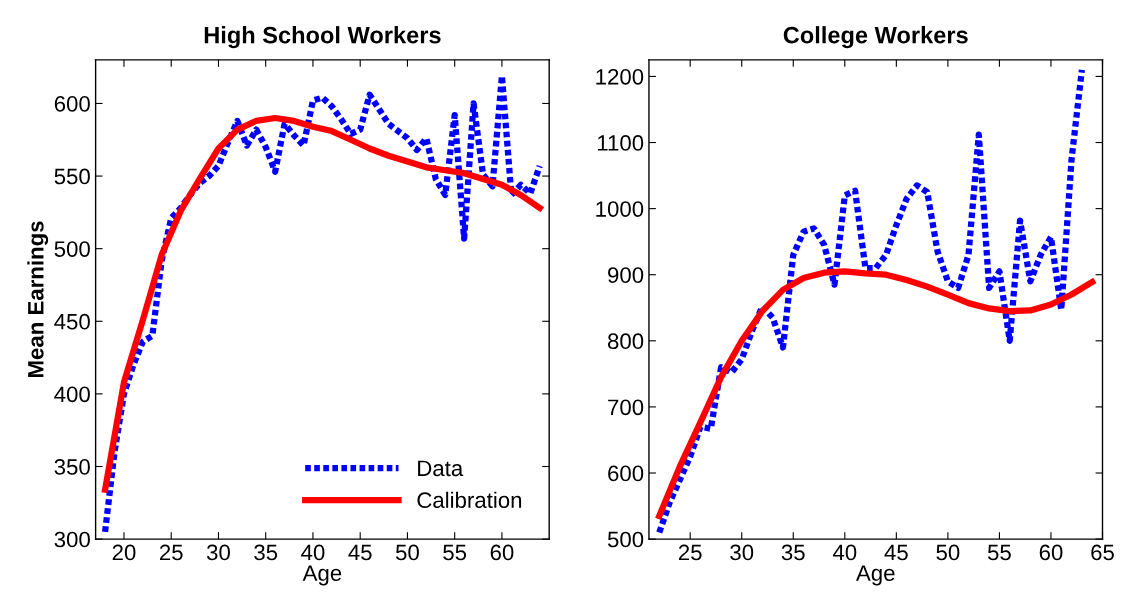  I want to click on y-axis-title: Mean Earnings, so click(38, 299).